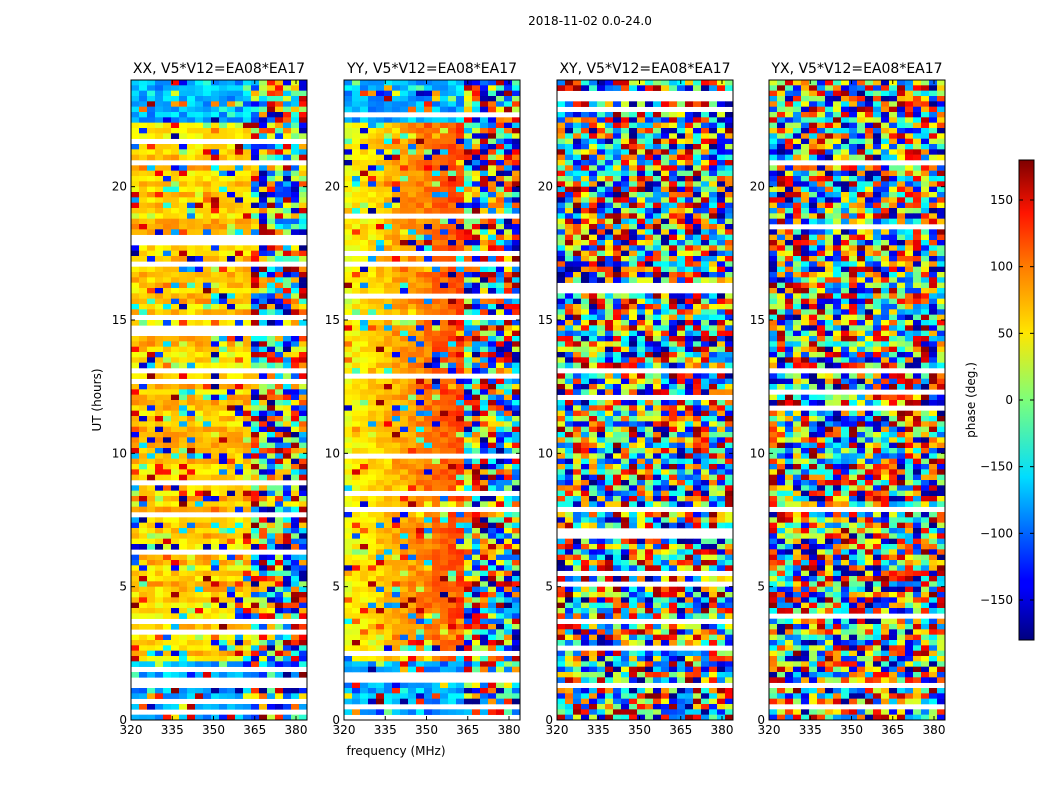 Image resolution: width=1050 pixels, height=800 pixels. Describe the element at coordinates (432, 400) in the screenshot. I see `plot-frame` at that location.